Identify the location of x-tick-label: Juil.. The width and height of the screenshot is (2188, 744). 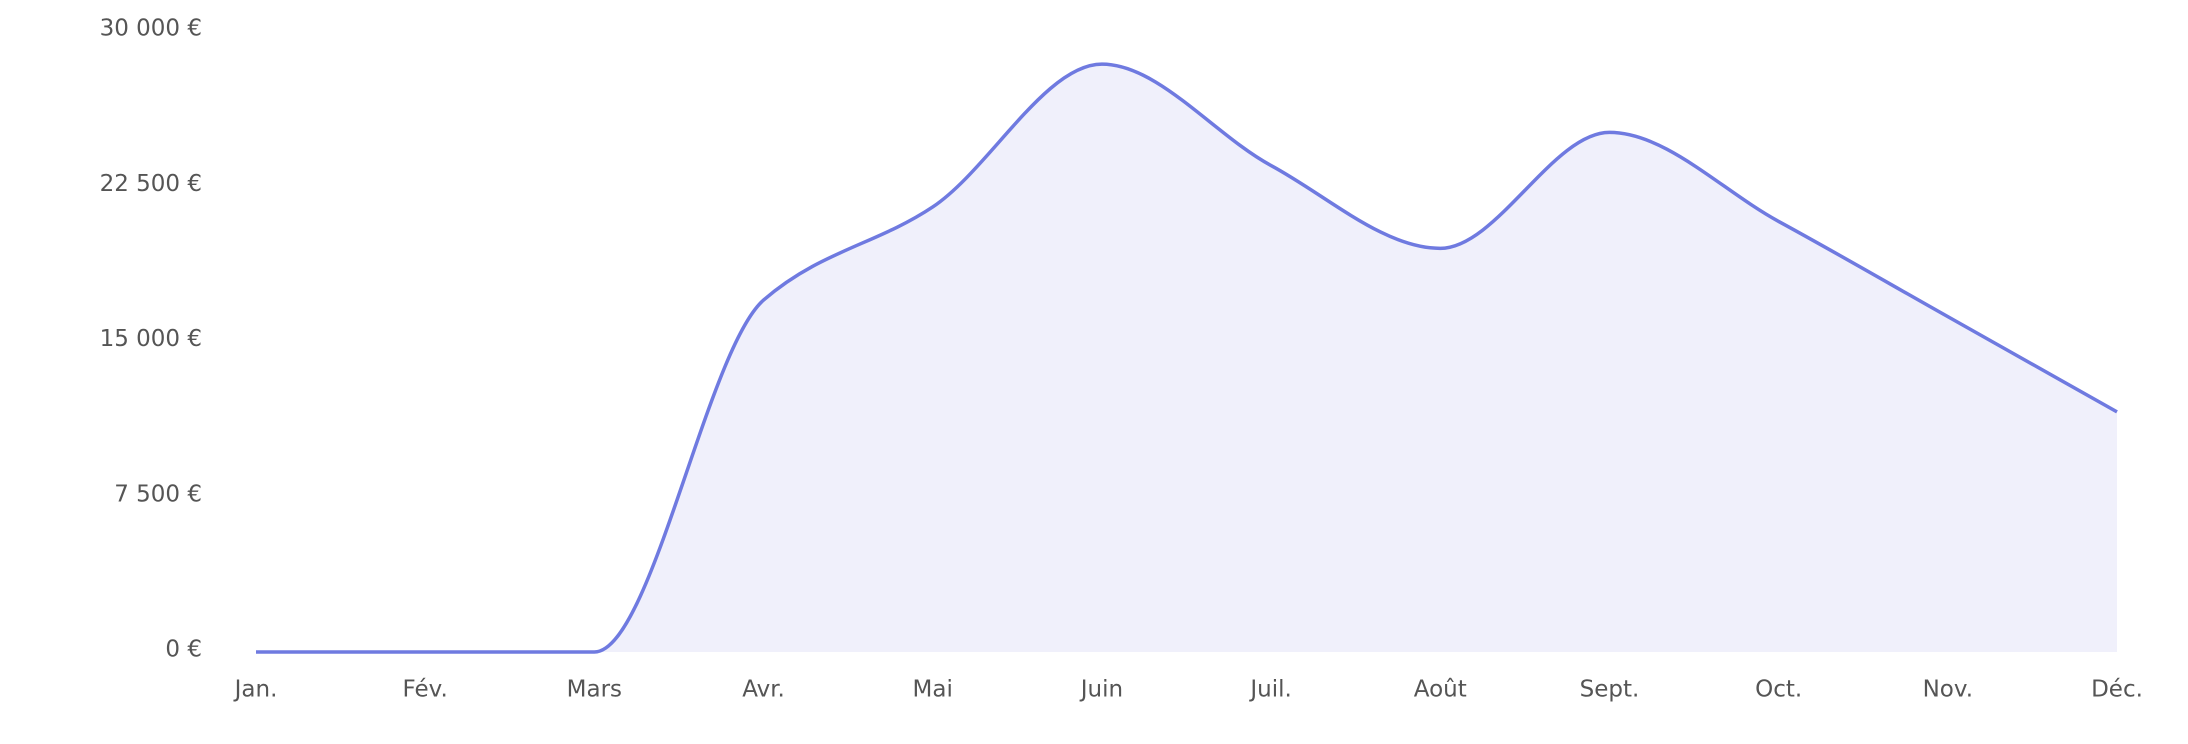
(1269, 690).